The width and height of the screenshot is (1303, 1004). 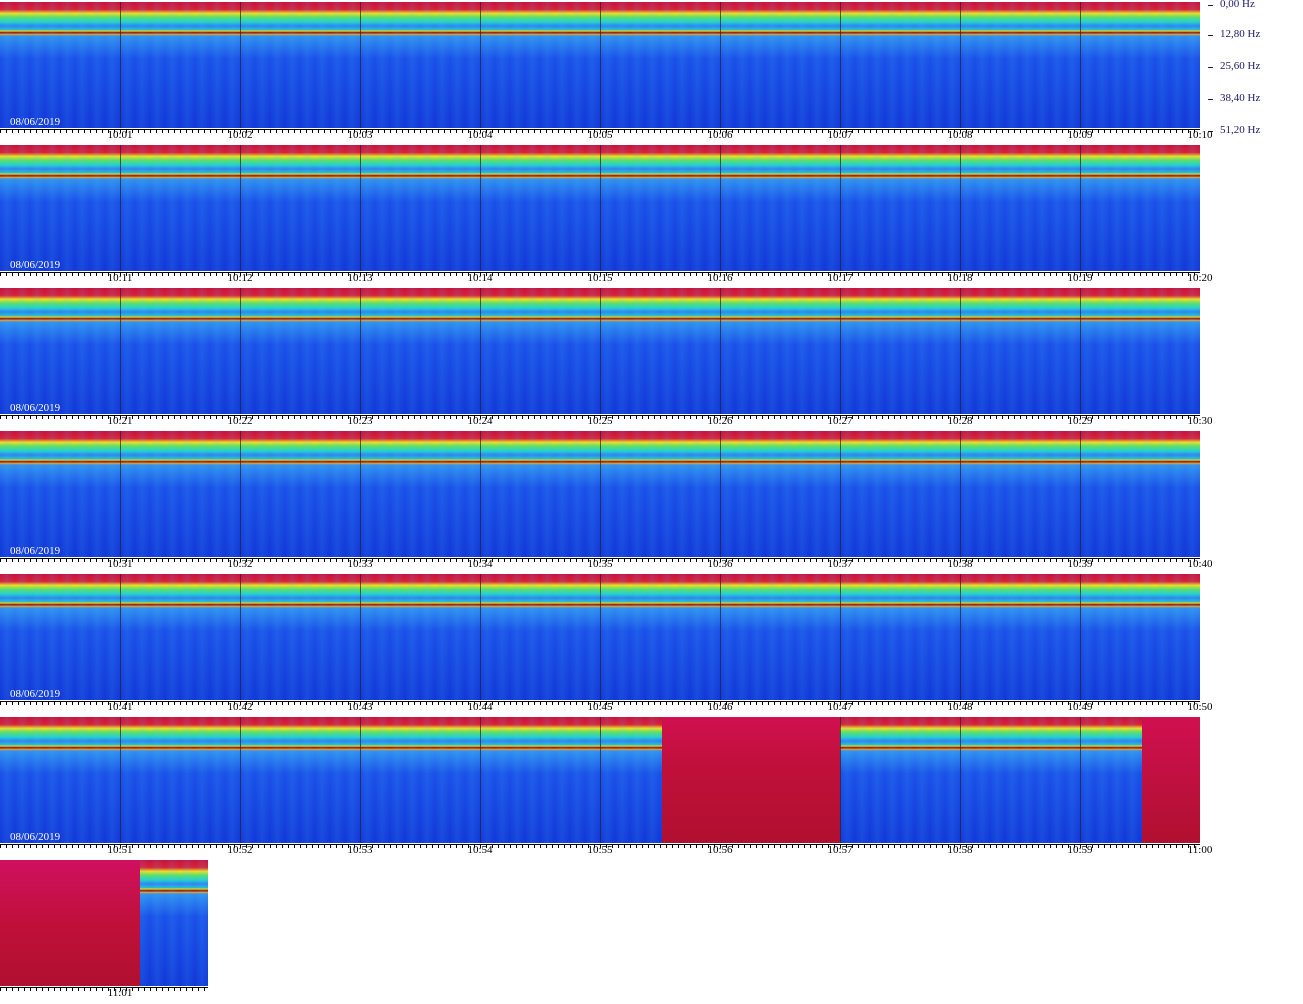 What do you see at coordinates (120, 421) in the screenshot?
I see `time-label: 10:21` at bounding box center [120, 421].